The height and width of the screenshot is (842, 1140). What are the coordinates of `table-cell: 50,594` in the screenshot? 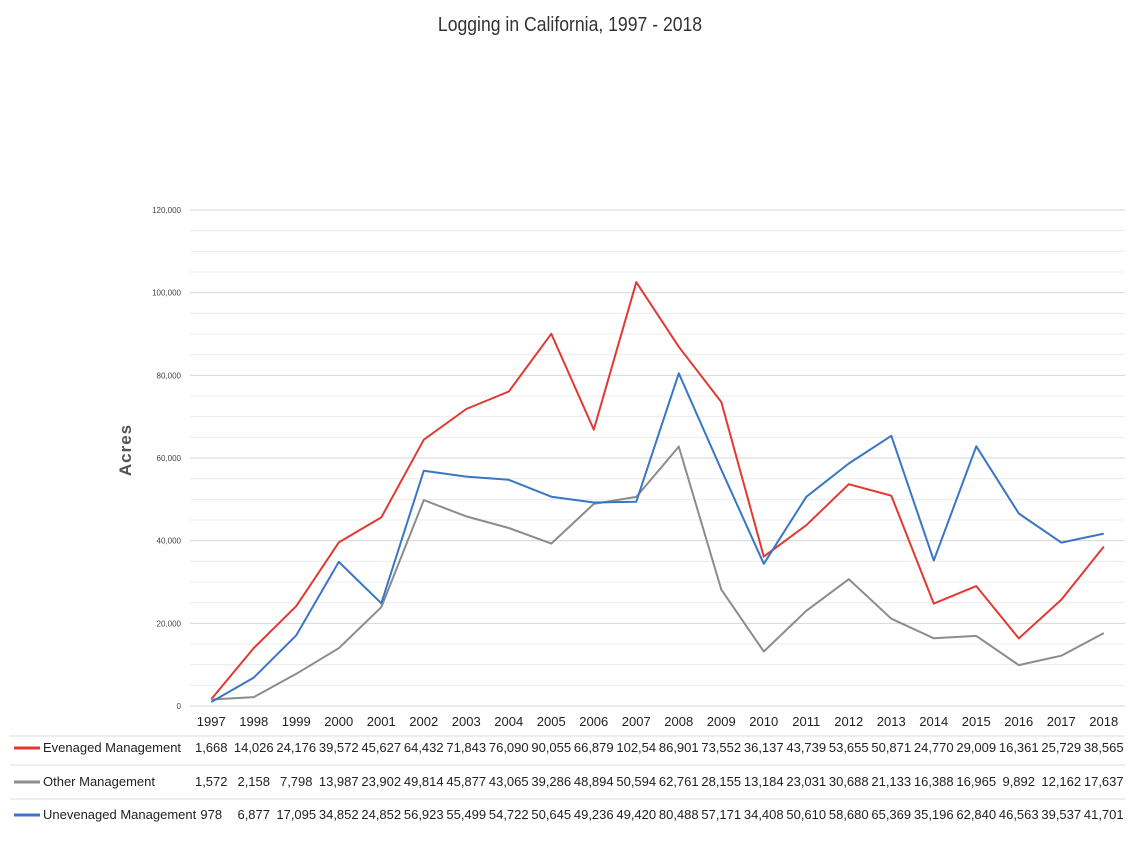 It's located at (636, 781).